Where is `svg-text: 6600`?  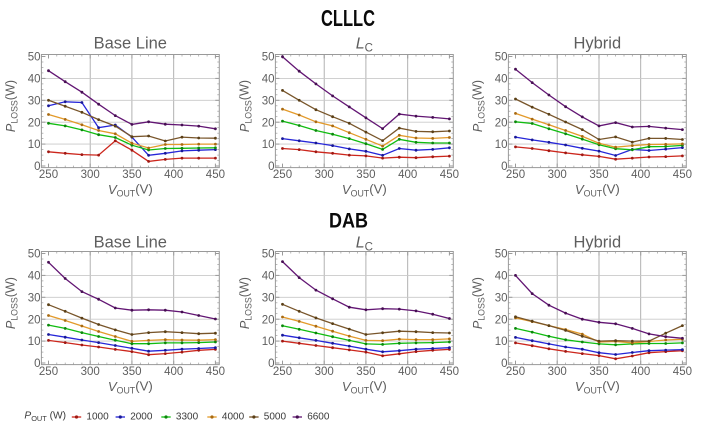 svg-text: 6600 is located at coordinates (318, 416).